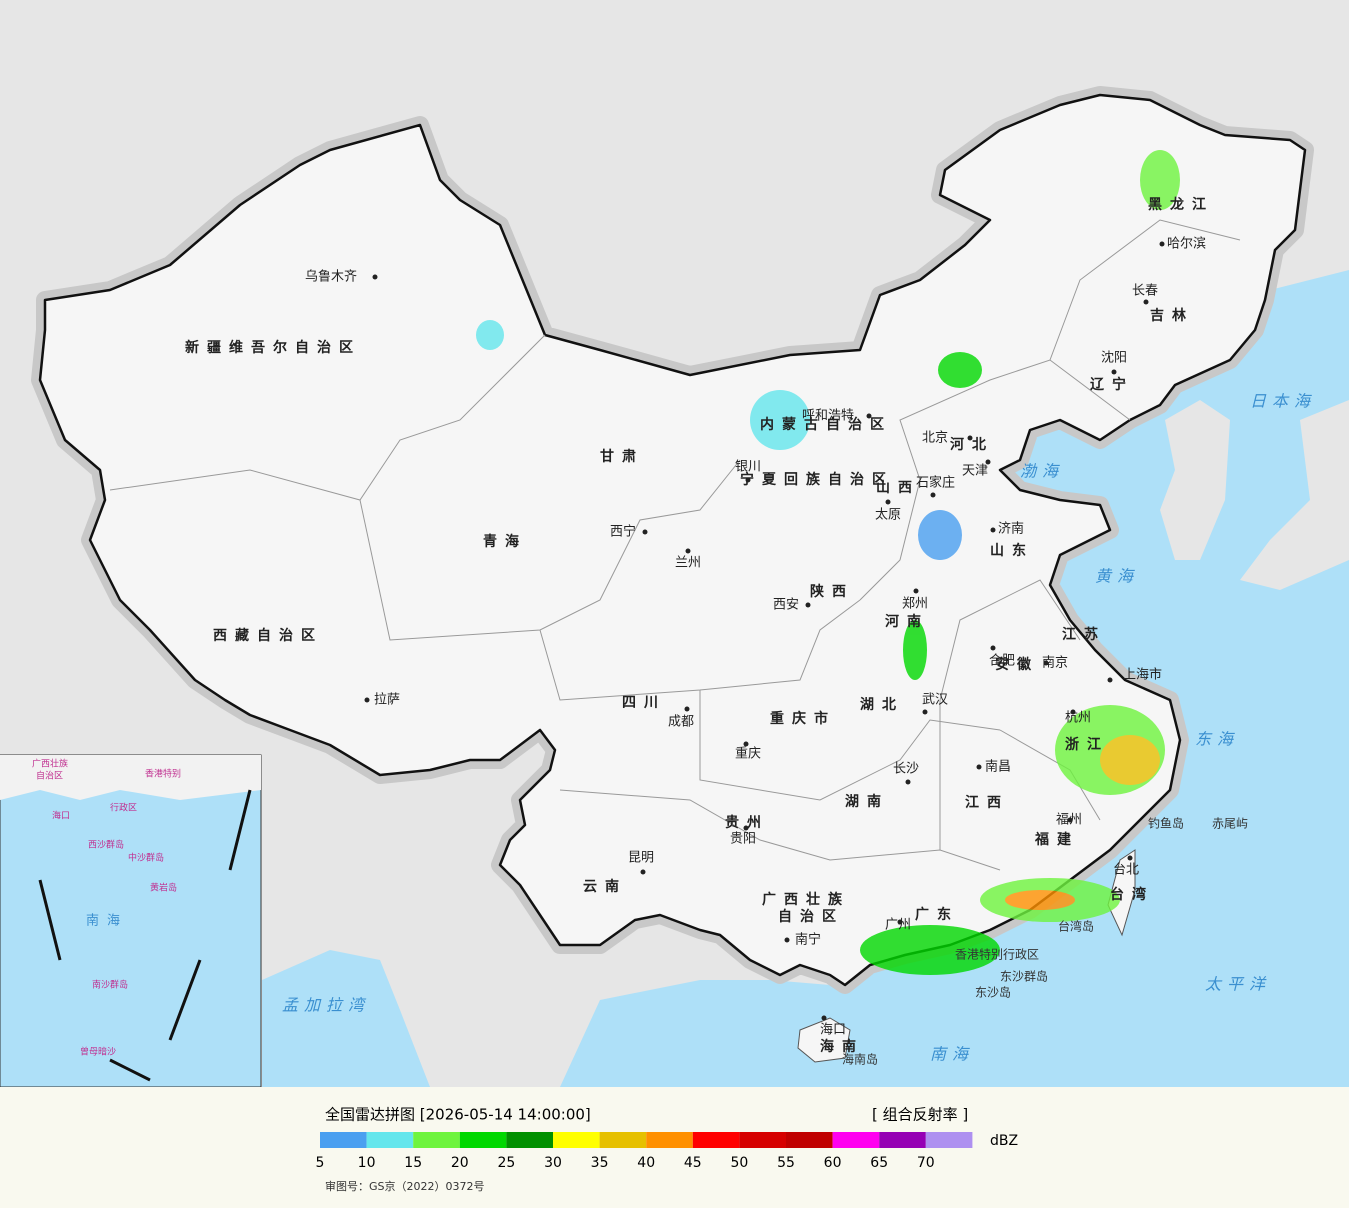 The image size is (1349, 1208). I want to click on inset-label: 自治区, so click(49, 776).